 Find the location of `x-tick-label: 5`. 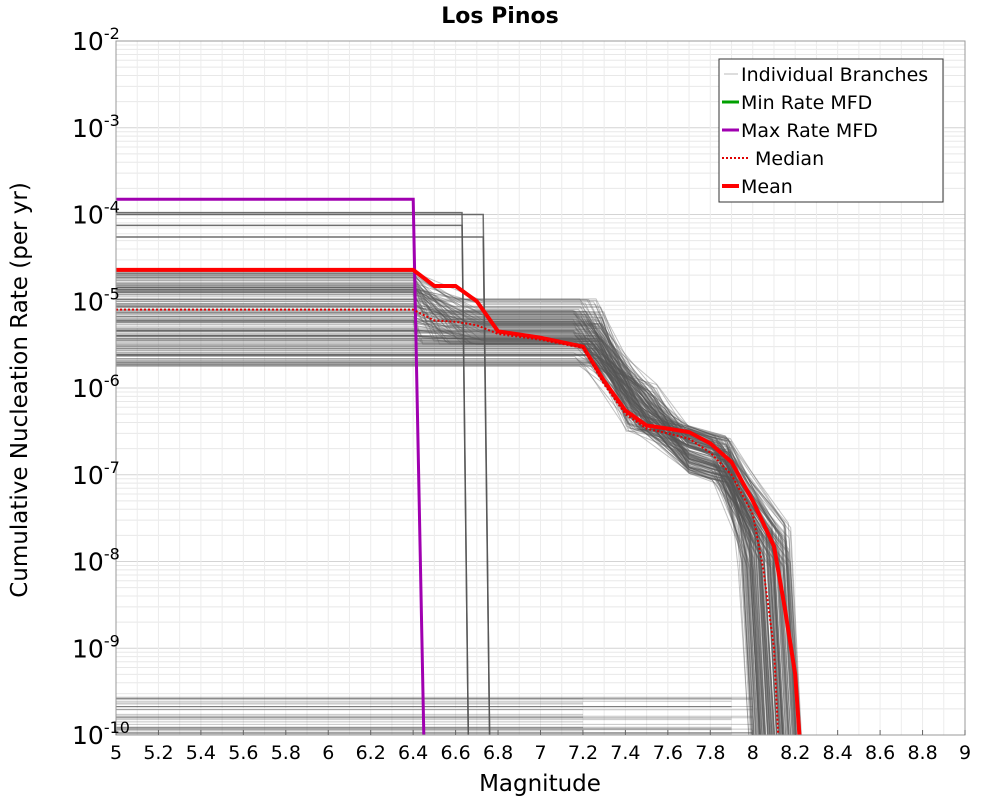

x-tick-label: 5 is located at coordinates (116, 753).